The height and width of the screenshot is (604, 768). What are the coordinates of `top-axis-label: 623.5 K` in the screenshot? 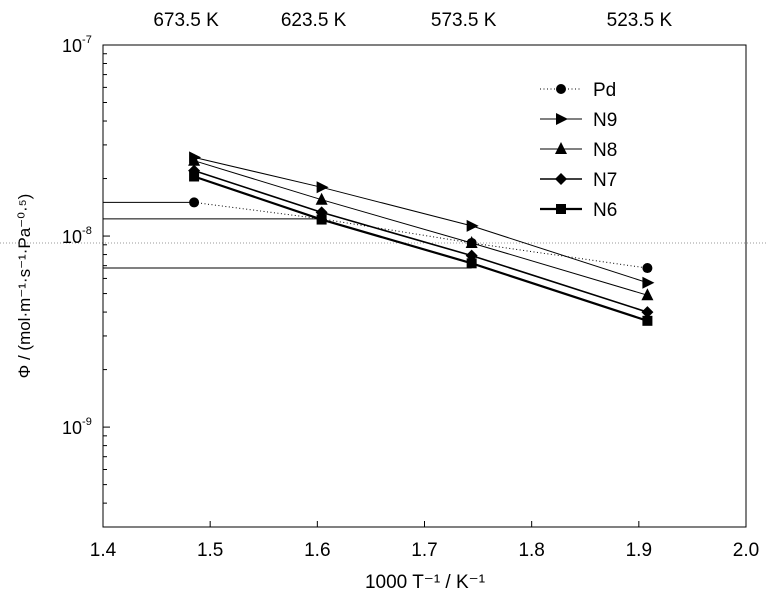 It's located at (314, 20).